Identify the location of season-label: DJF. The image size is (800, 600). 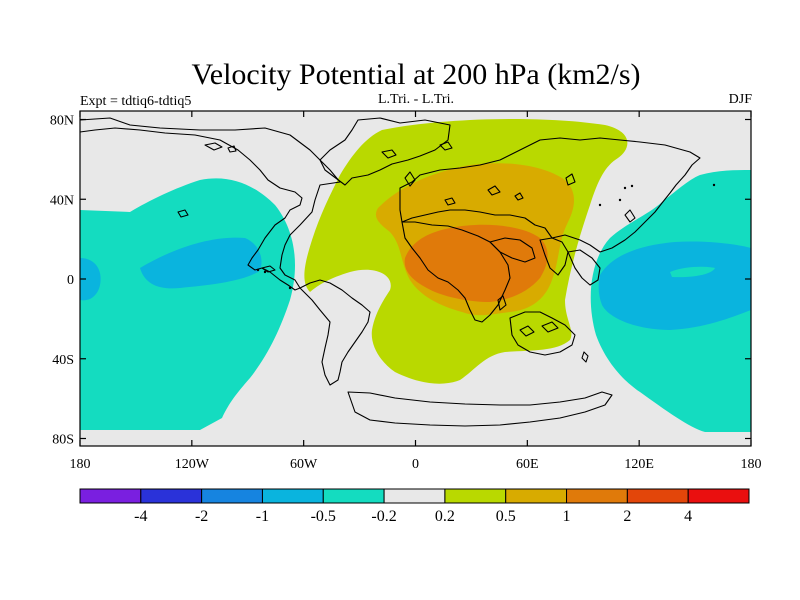
(741, 99).